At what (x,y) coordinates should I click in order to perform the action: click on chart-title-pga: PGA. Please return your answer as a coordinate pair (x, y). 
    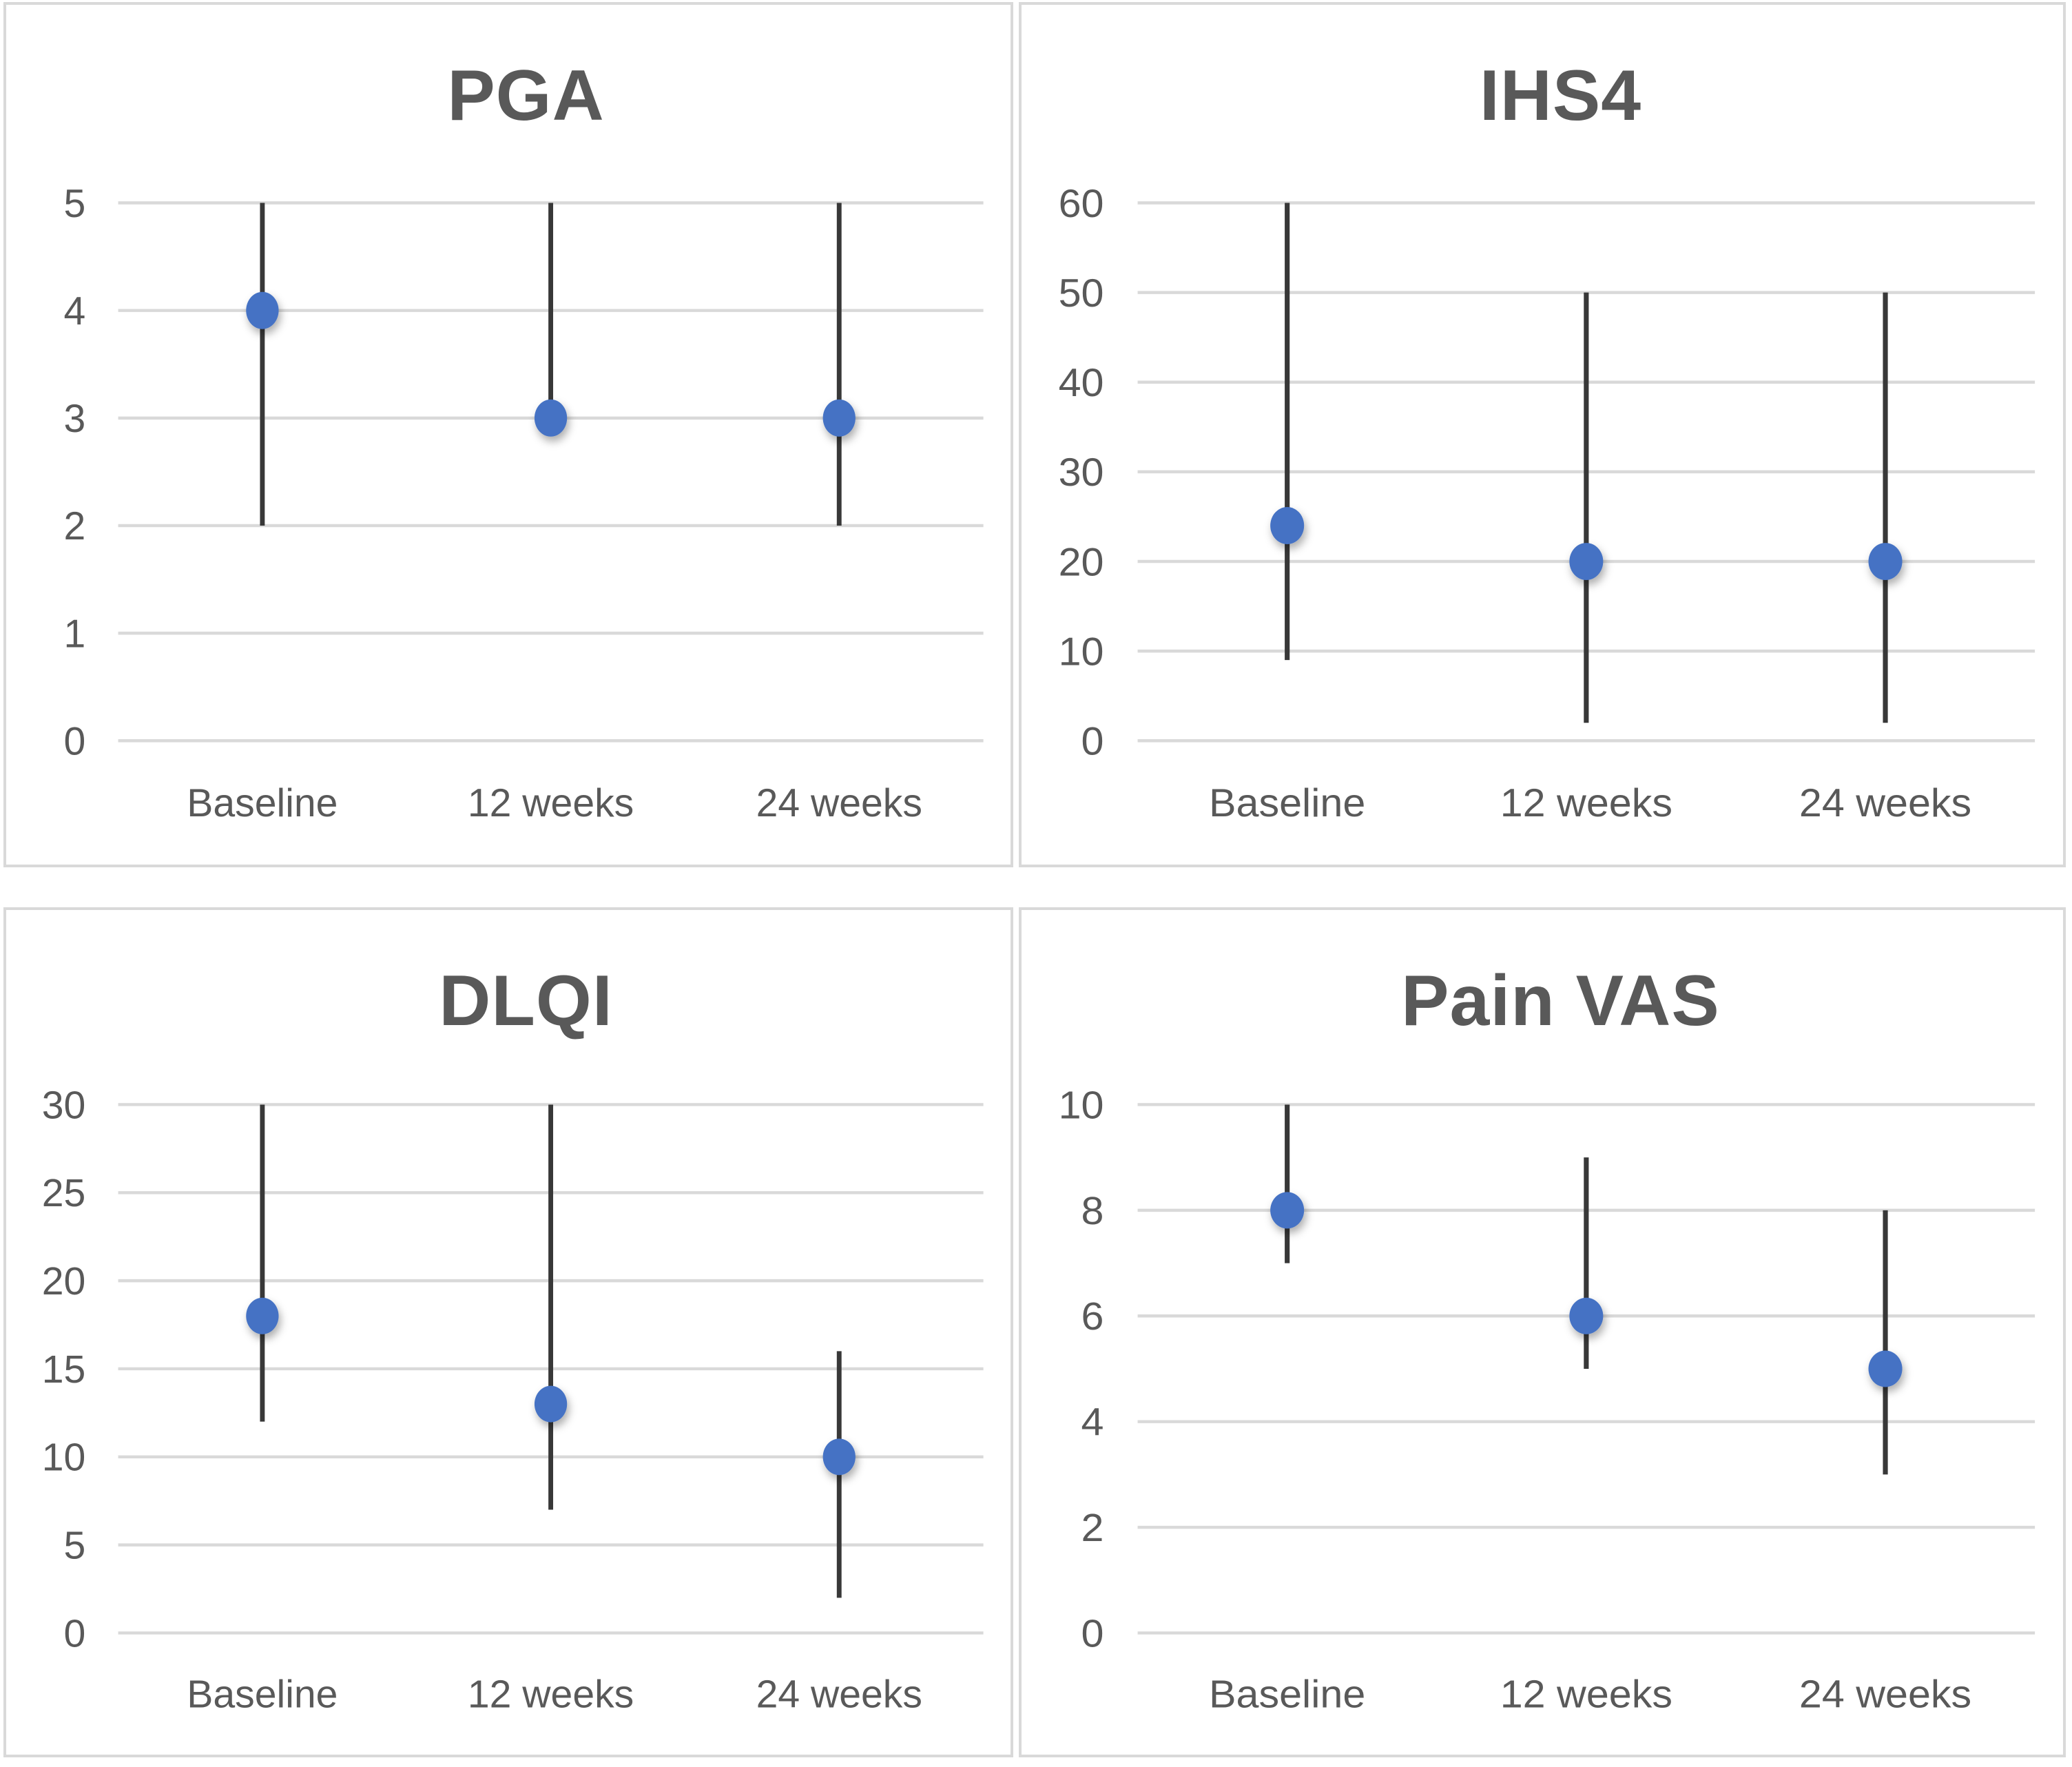
    Looking at the image, I should click on (526, 96).